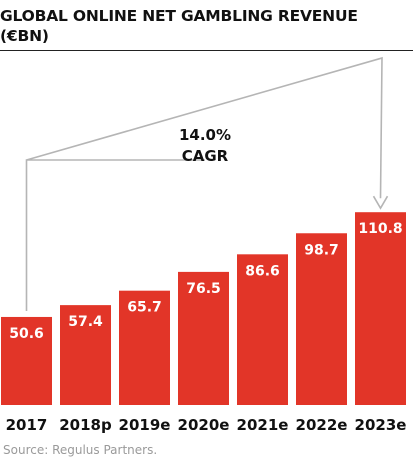  Describe the element at coordinates (203, 338) in the screenshot. I see `bar-2020e` at that location.